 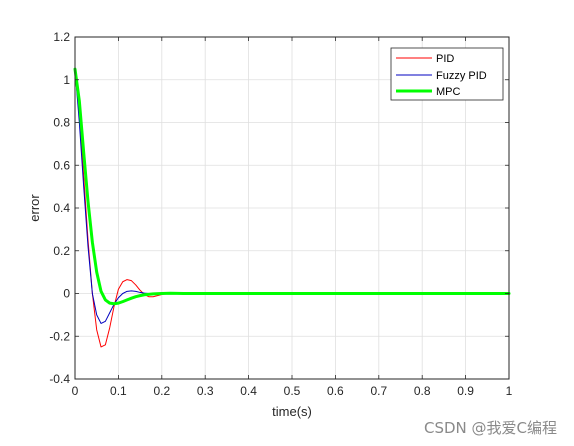 What do you see at coordinates (248, 391) in the screenshot?
I see `x-tick-label: 0.4` at bounding box center [248, 391].